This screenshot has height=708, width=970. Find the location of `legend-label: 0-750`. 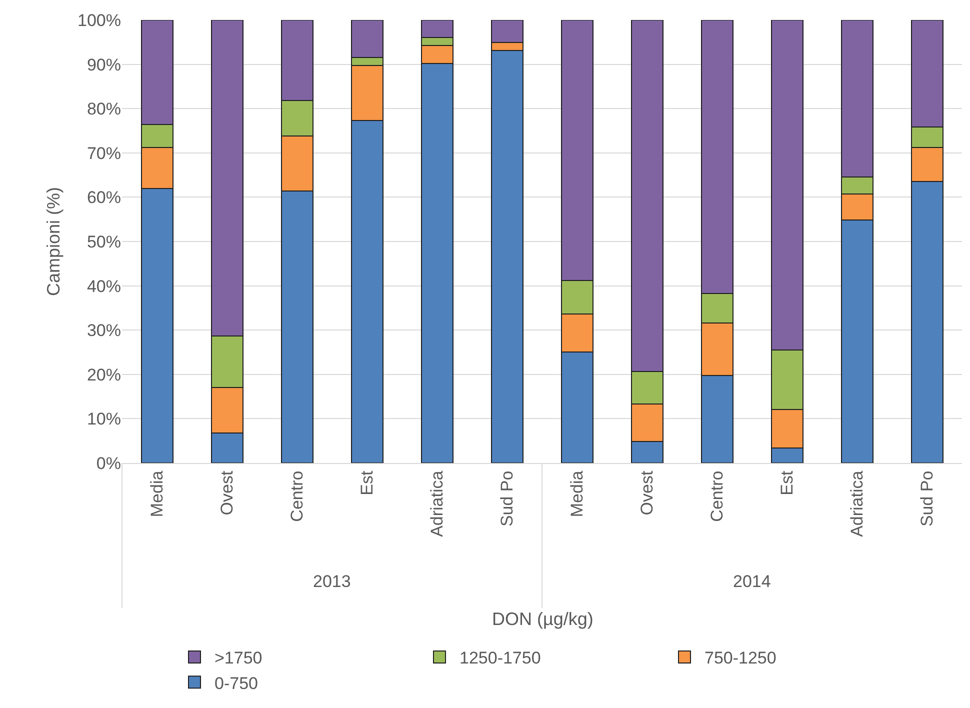

legend-label: 0-750 is located at coordinates (236, 683).